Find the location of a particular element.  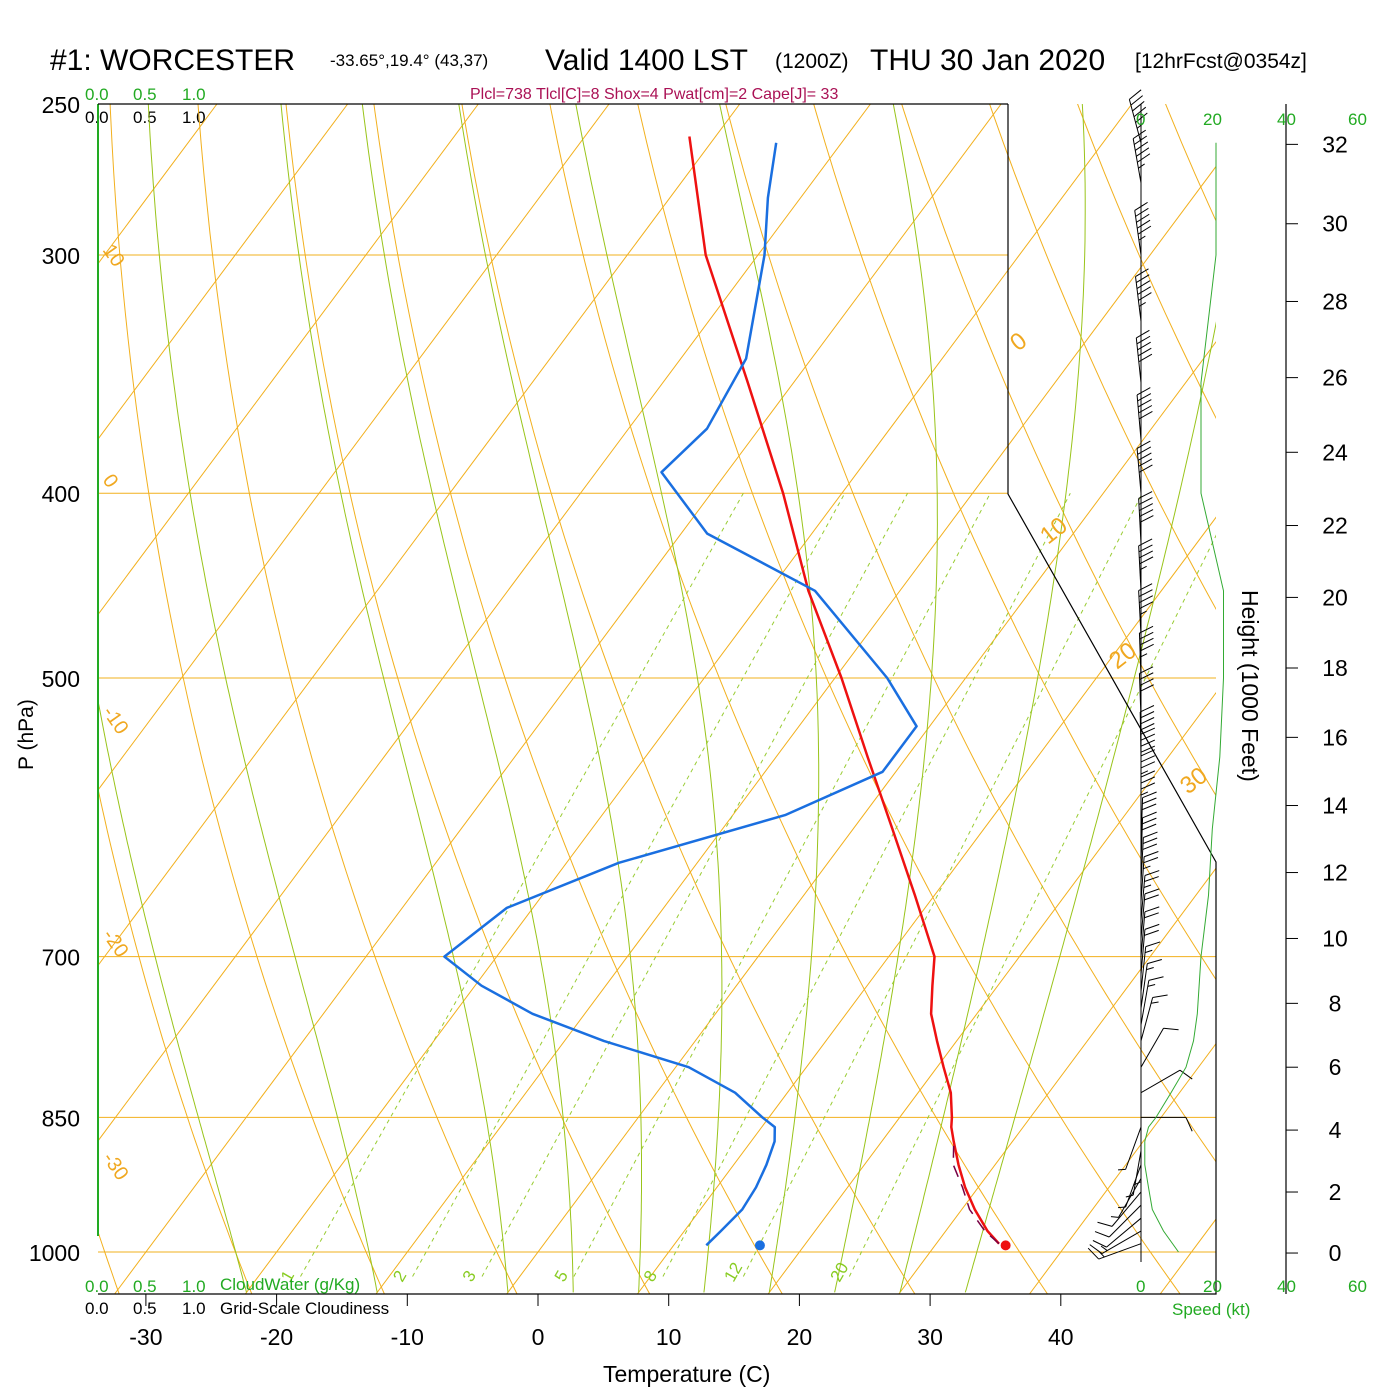

height-tick-label: 8 is located at coordinates (1335, 1003).